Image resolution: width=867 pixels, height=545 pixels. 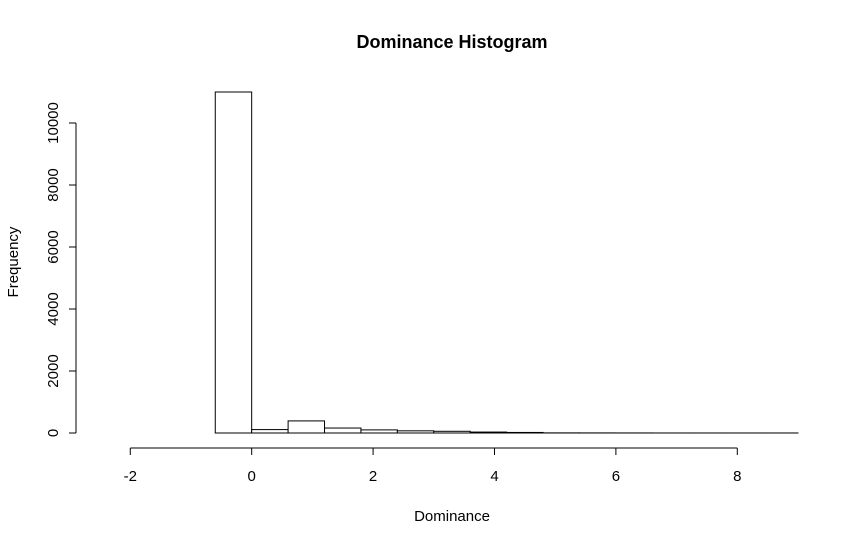 I want to click on chart-title: Dominance Histogram, so click(x=451, y=42).